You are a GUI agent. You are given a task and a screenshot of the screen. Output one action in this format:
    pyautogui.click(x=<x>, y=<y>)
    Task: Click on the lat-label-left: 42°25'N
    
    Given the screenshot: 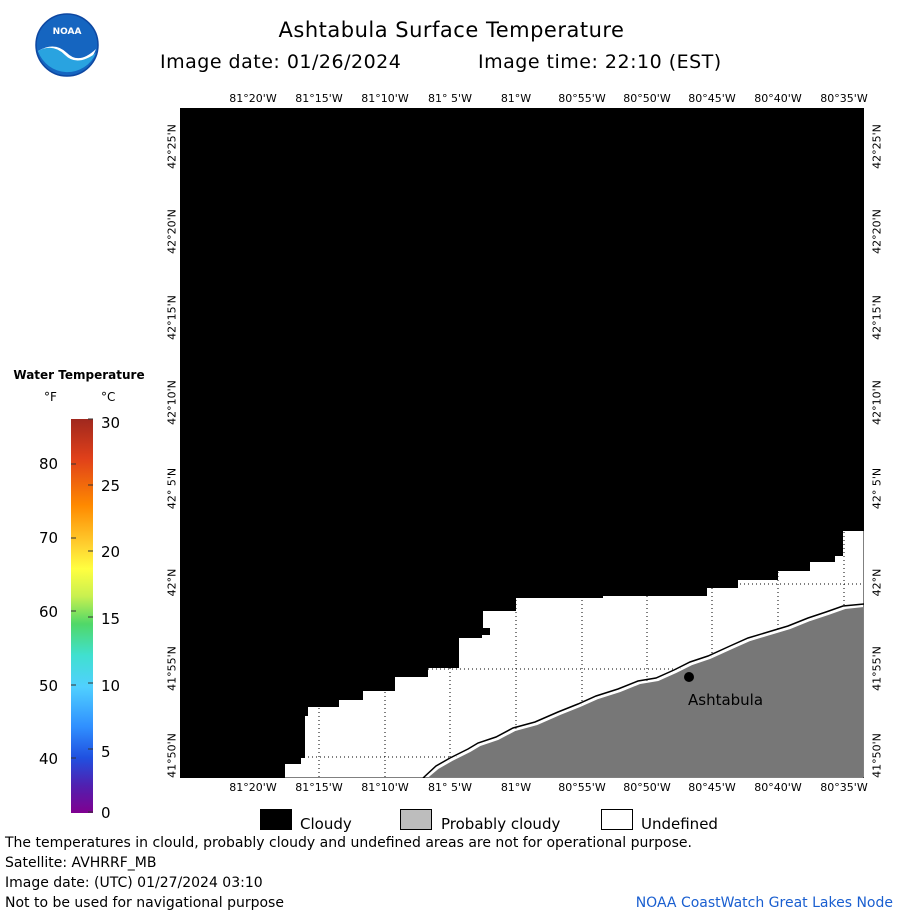 What is the action you would take?
    pyautogui.click(x=172, y=146)
    